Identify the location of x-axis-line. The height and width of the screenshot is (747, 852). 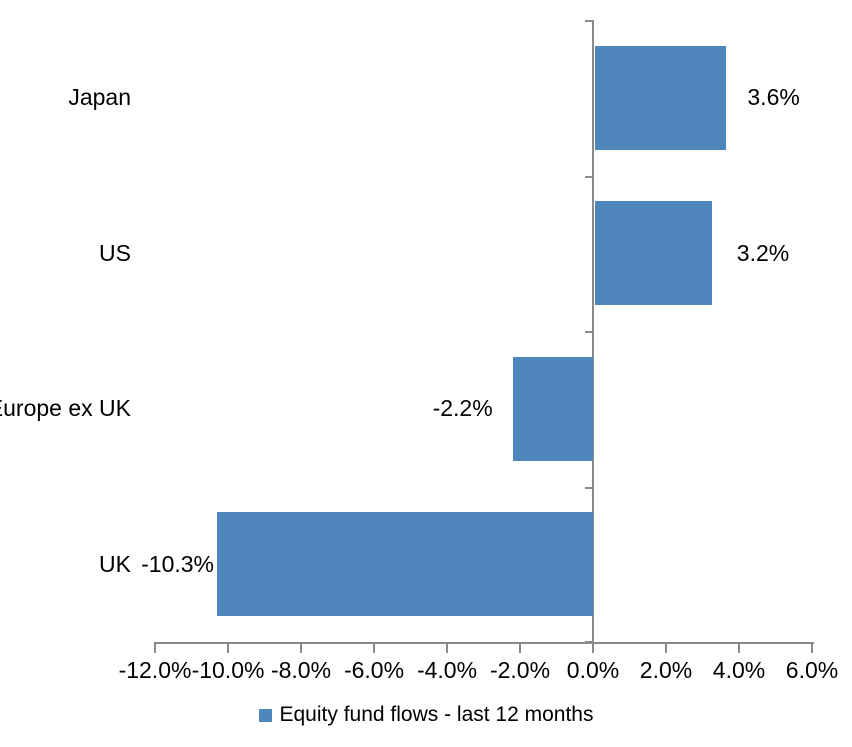
(484, 643).